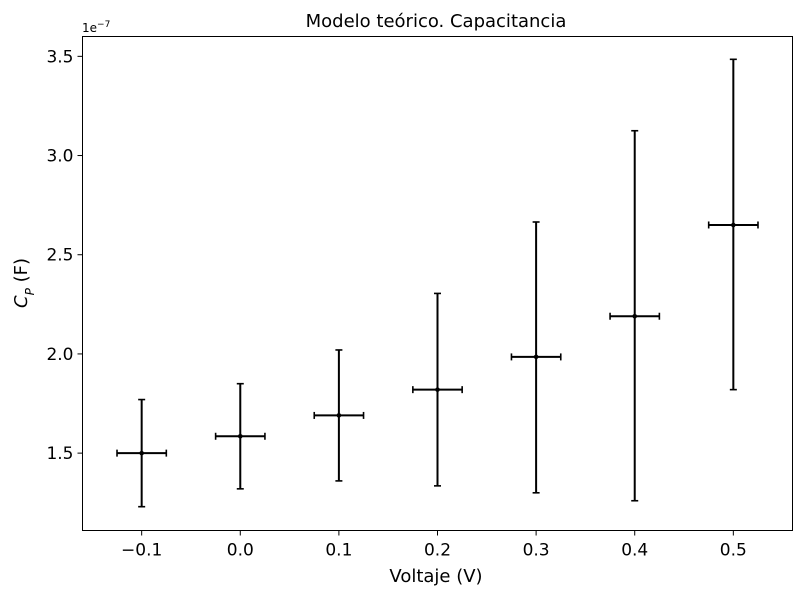 The height and width of the screenshot is (596, 801). Describe the element at coordinates (436, 21) in the screenshot. I see `chart-title: Modelo teórico. Capacitancia` at that location.